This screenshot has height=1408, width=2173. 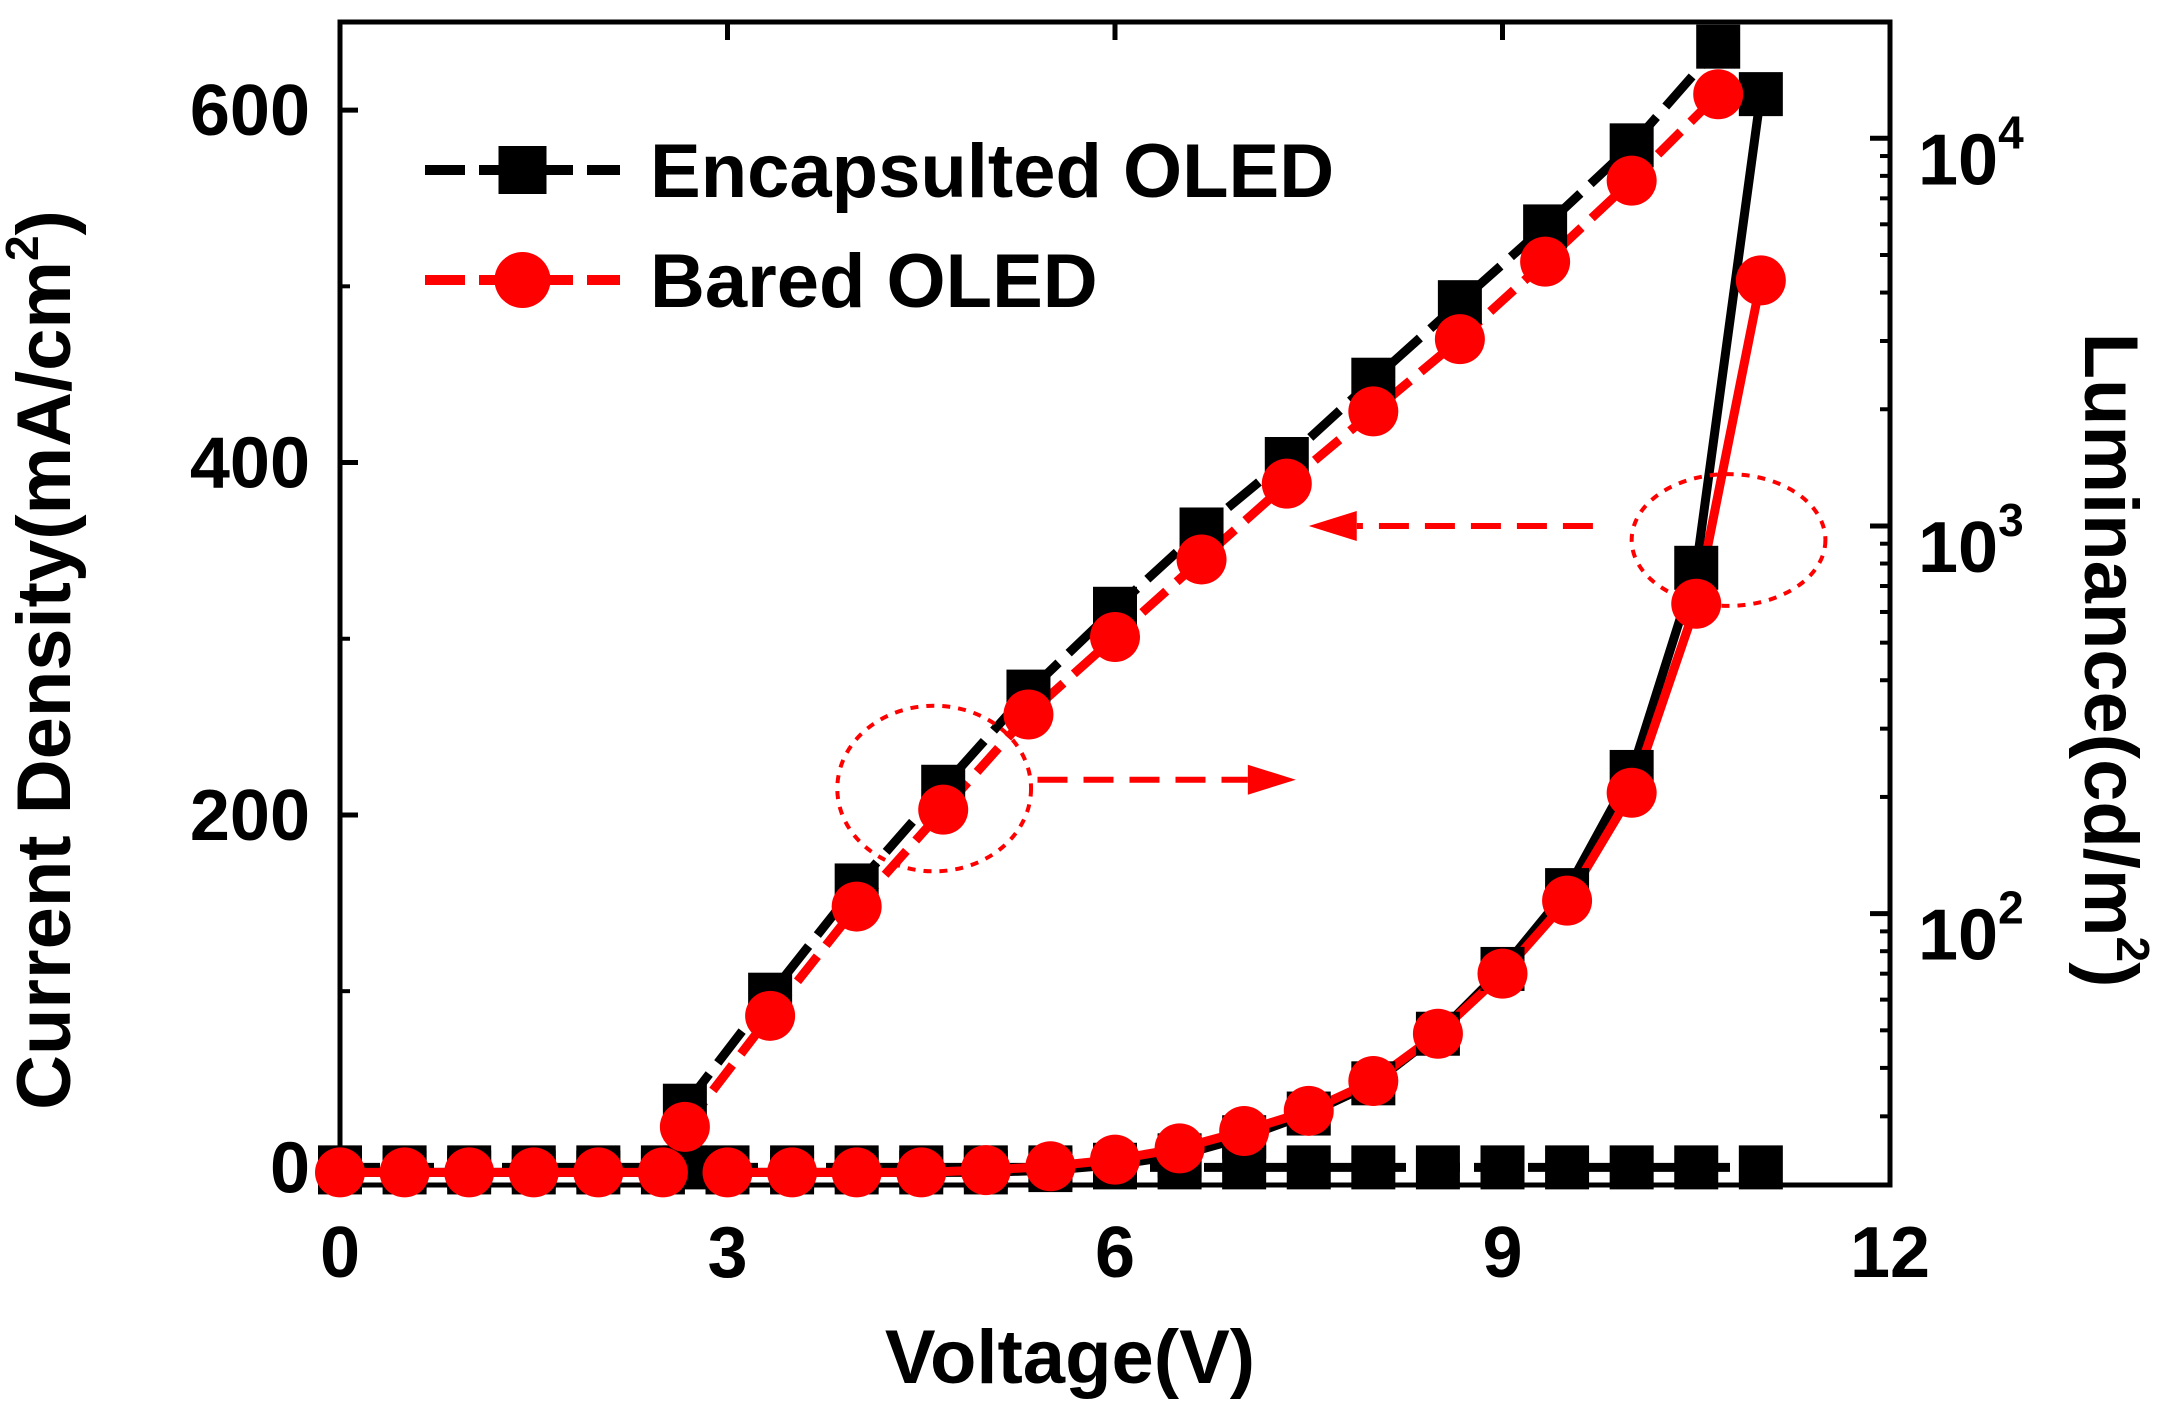 I want to click on y-left-tick-label: 400, so click(x=250, y=464).